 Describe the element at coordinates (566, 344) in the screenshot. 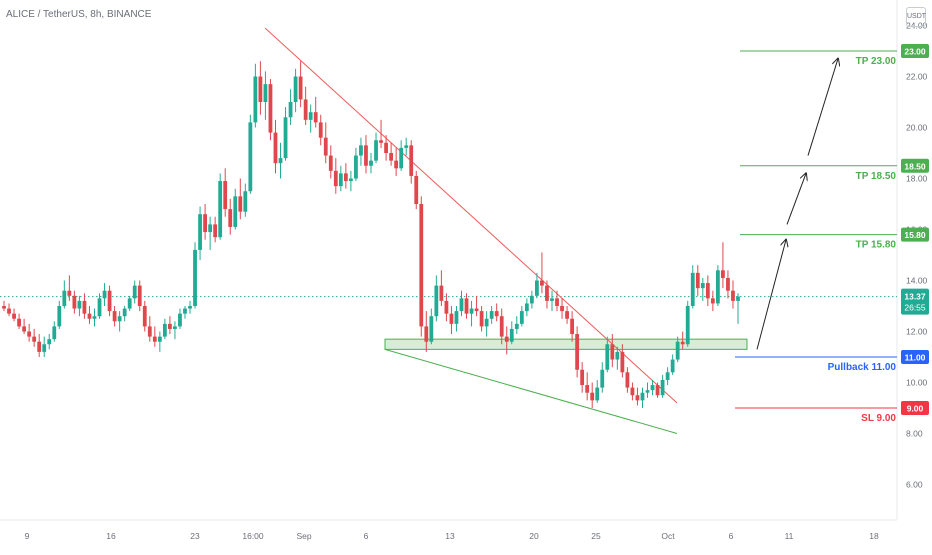

I see `support-zone` at that location.